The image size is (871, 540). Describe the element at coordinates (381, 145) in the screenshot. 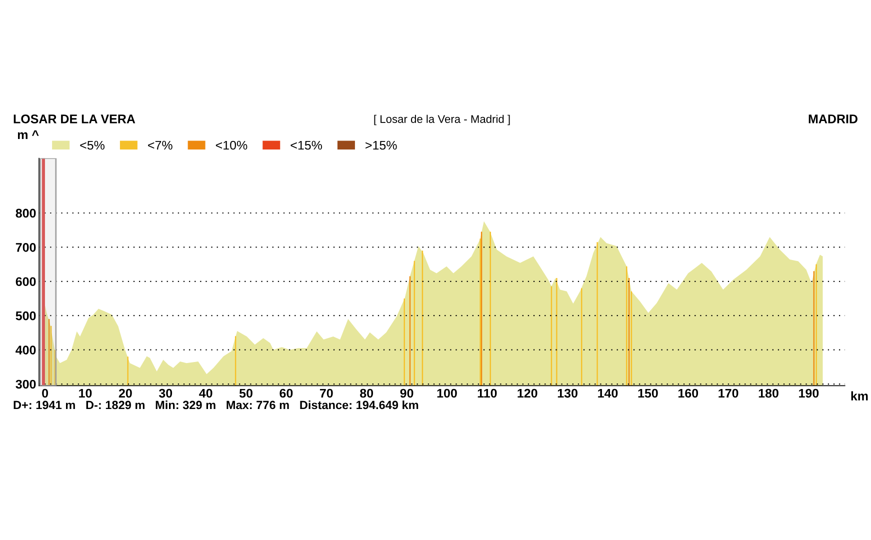

I see `legend-label: >15%` at that location.